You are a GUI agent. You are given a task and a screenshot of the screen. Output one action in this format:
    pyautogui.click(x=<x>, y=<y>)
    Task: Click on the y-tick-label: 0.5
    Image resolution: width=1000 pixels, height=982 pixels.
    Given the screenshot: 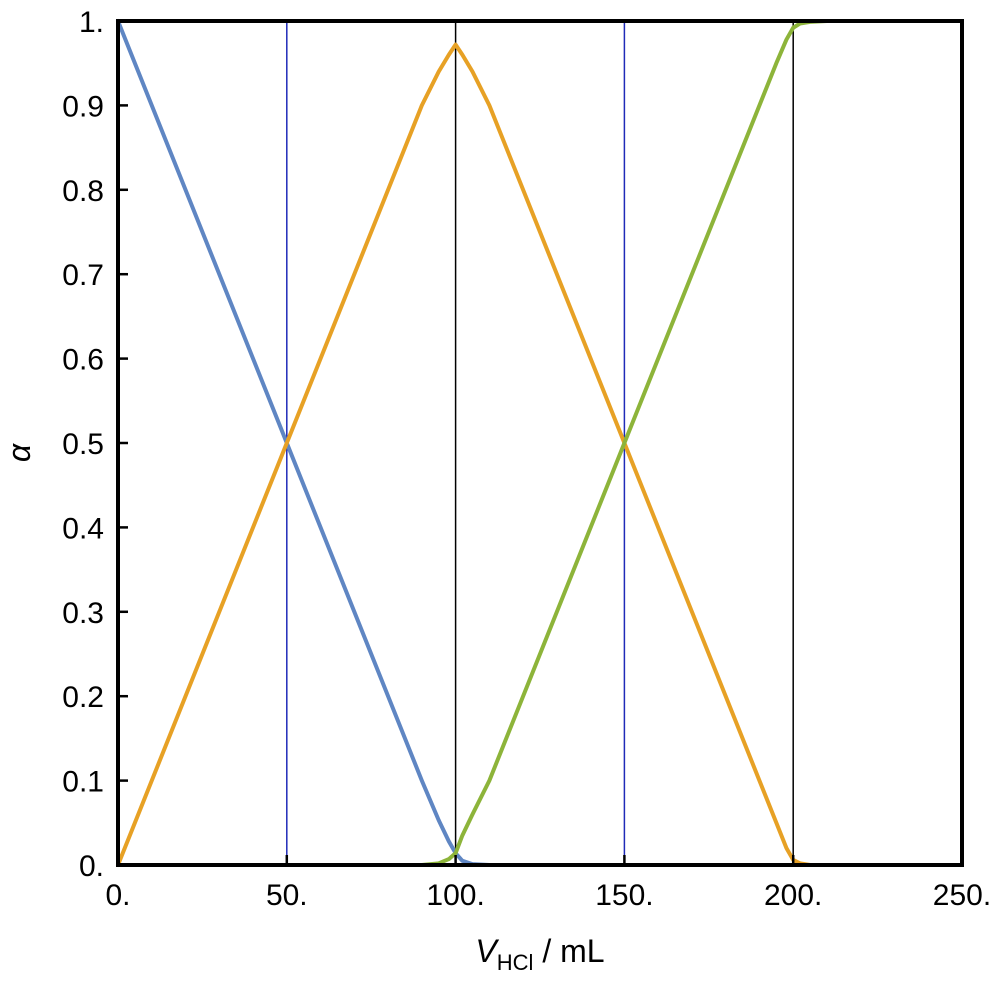 What is the action you would take?
    pyautogui.click(x=83, y=444)
    